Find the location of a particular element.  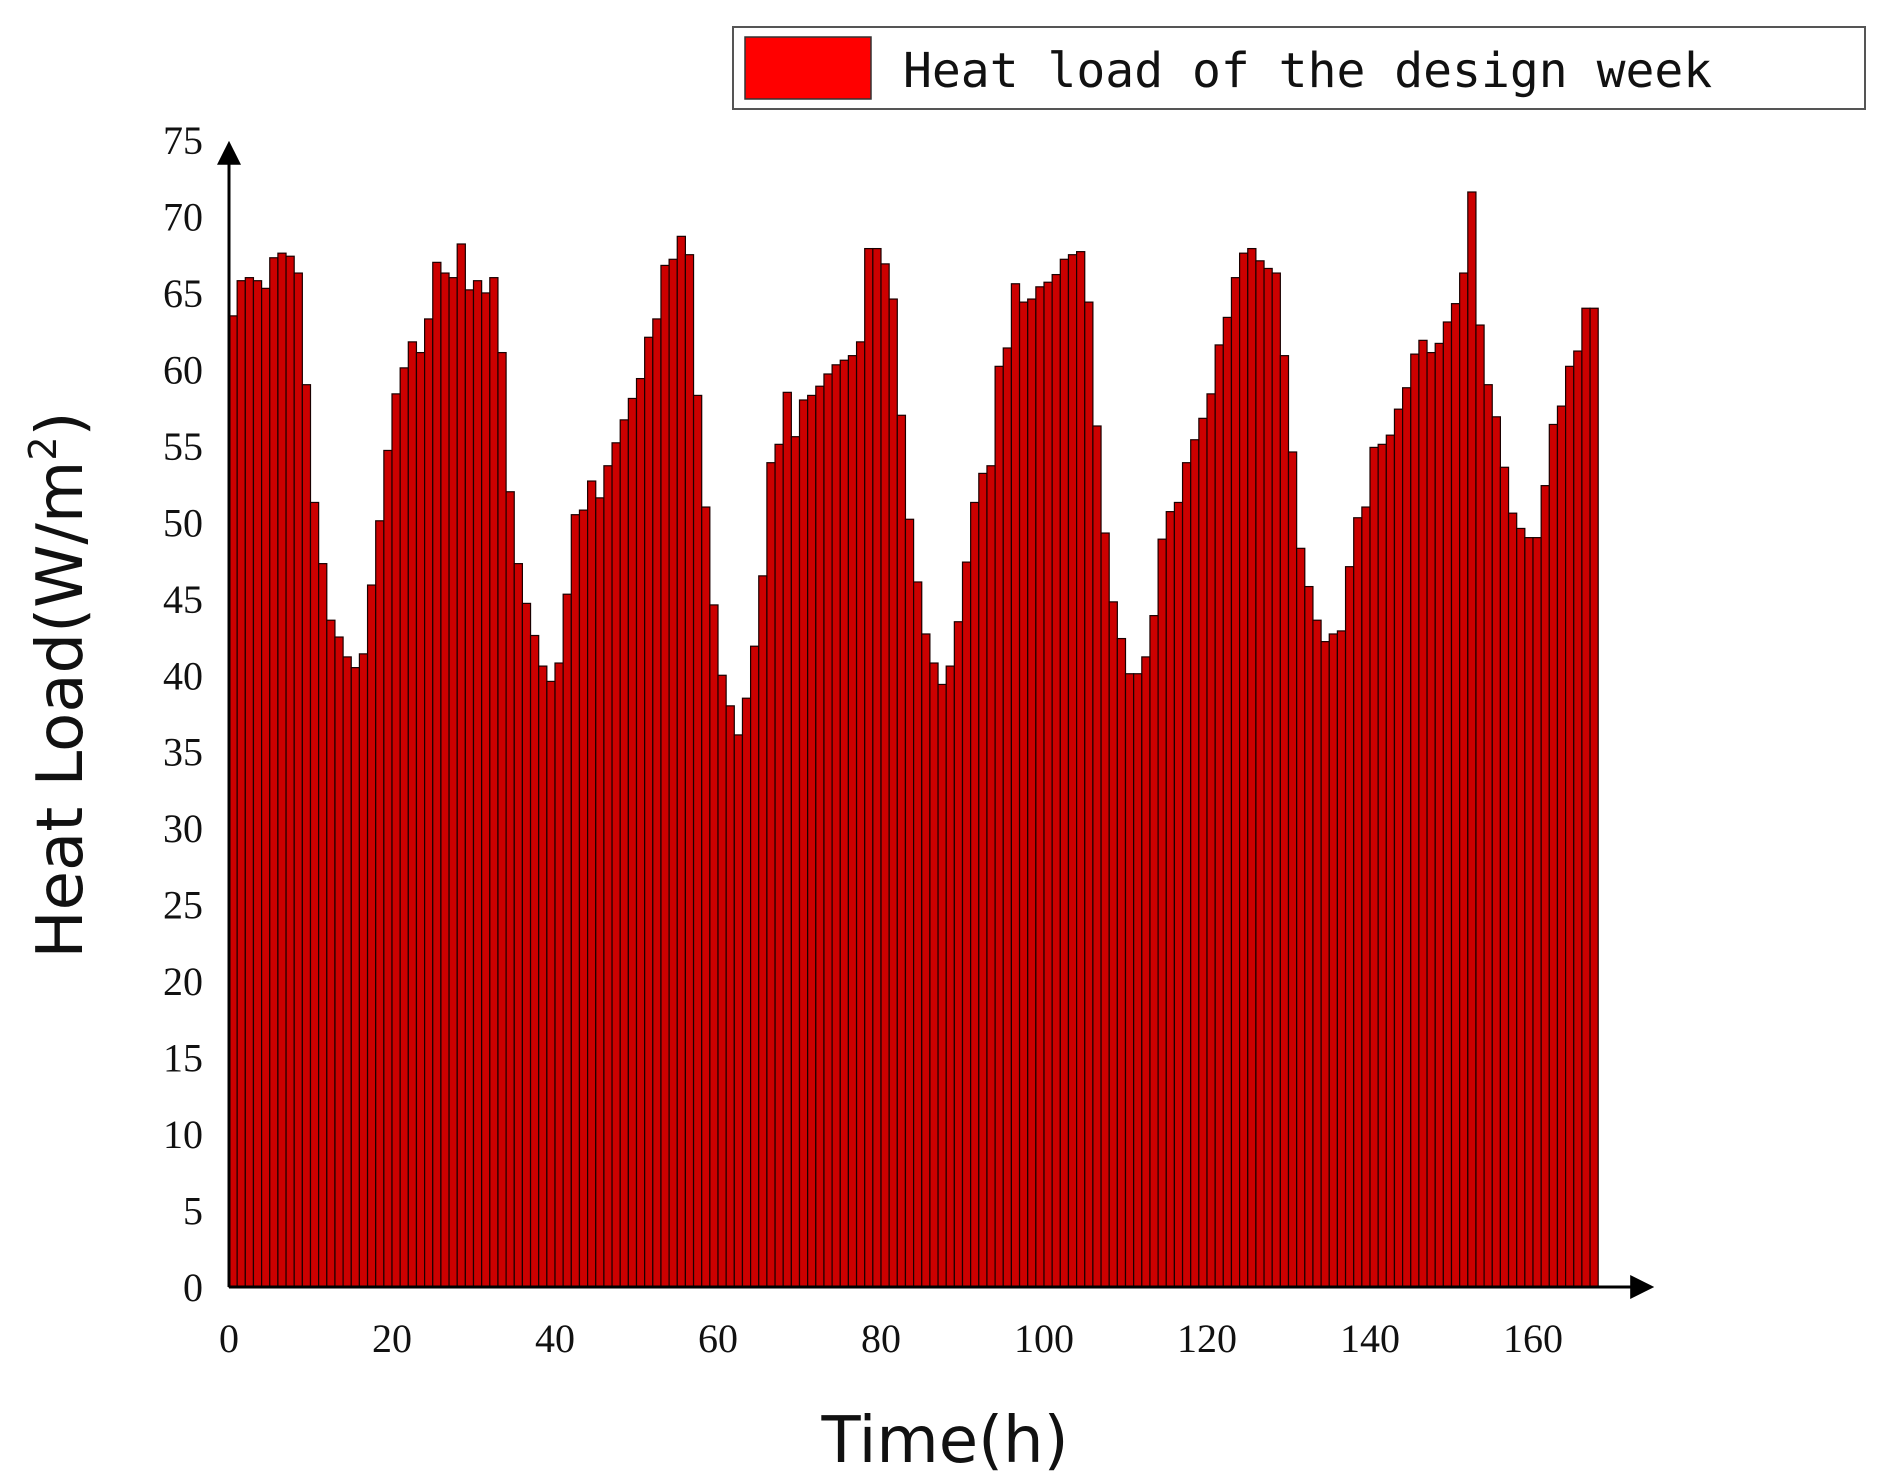

y-tick-label: 15 is located at coordinates (183, 1058).